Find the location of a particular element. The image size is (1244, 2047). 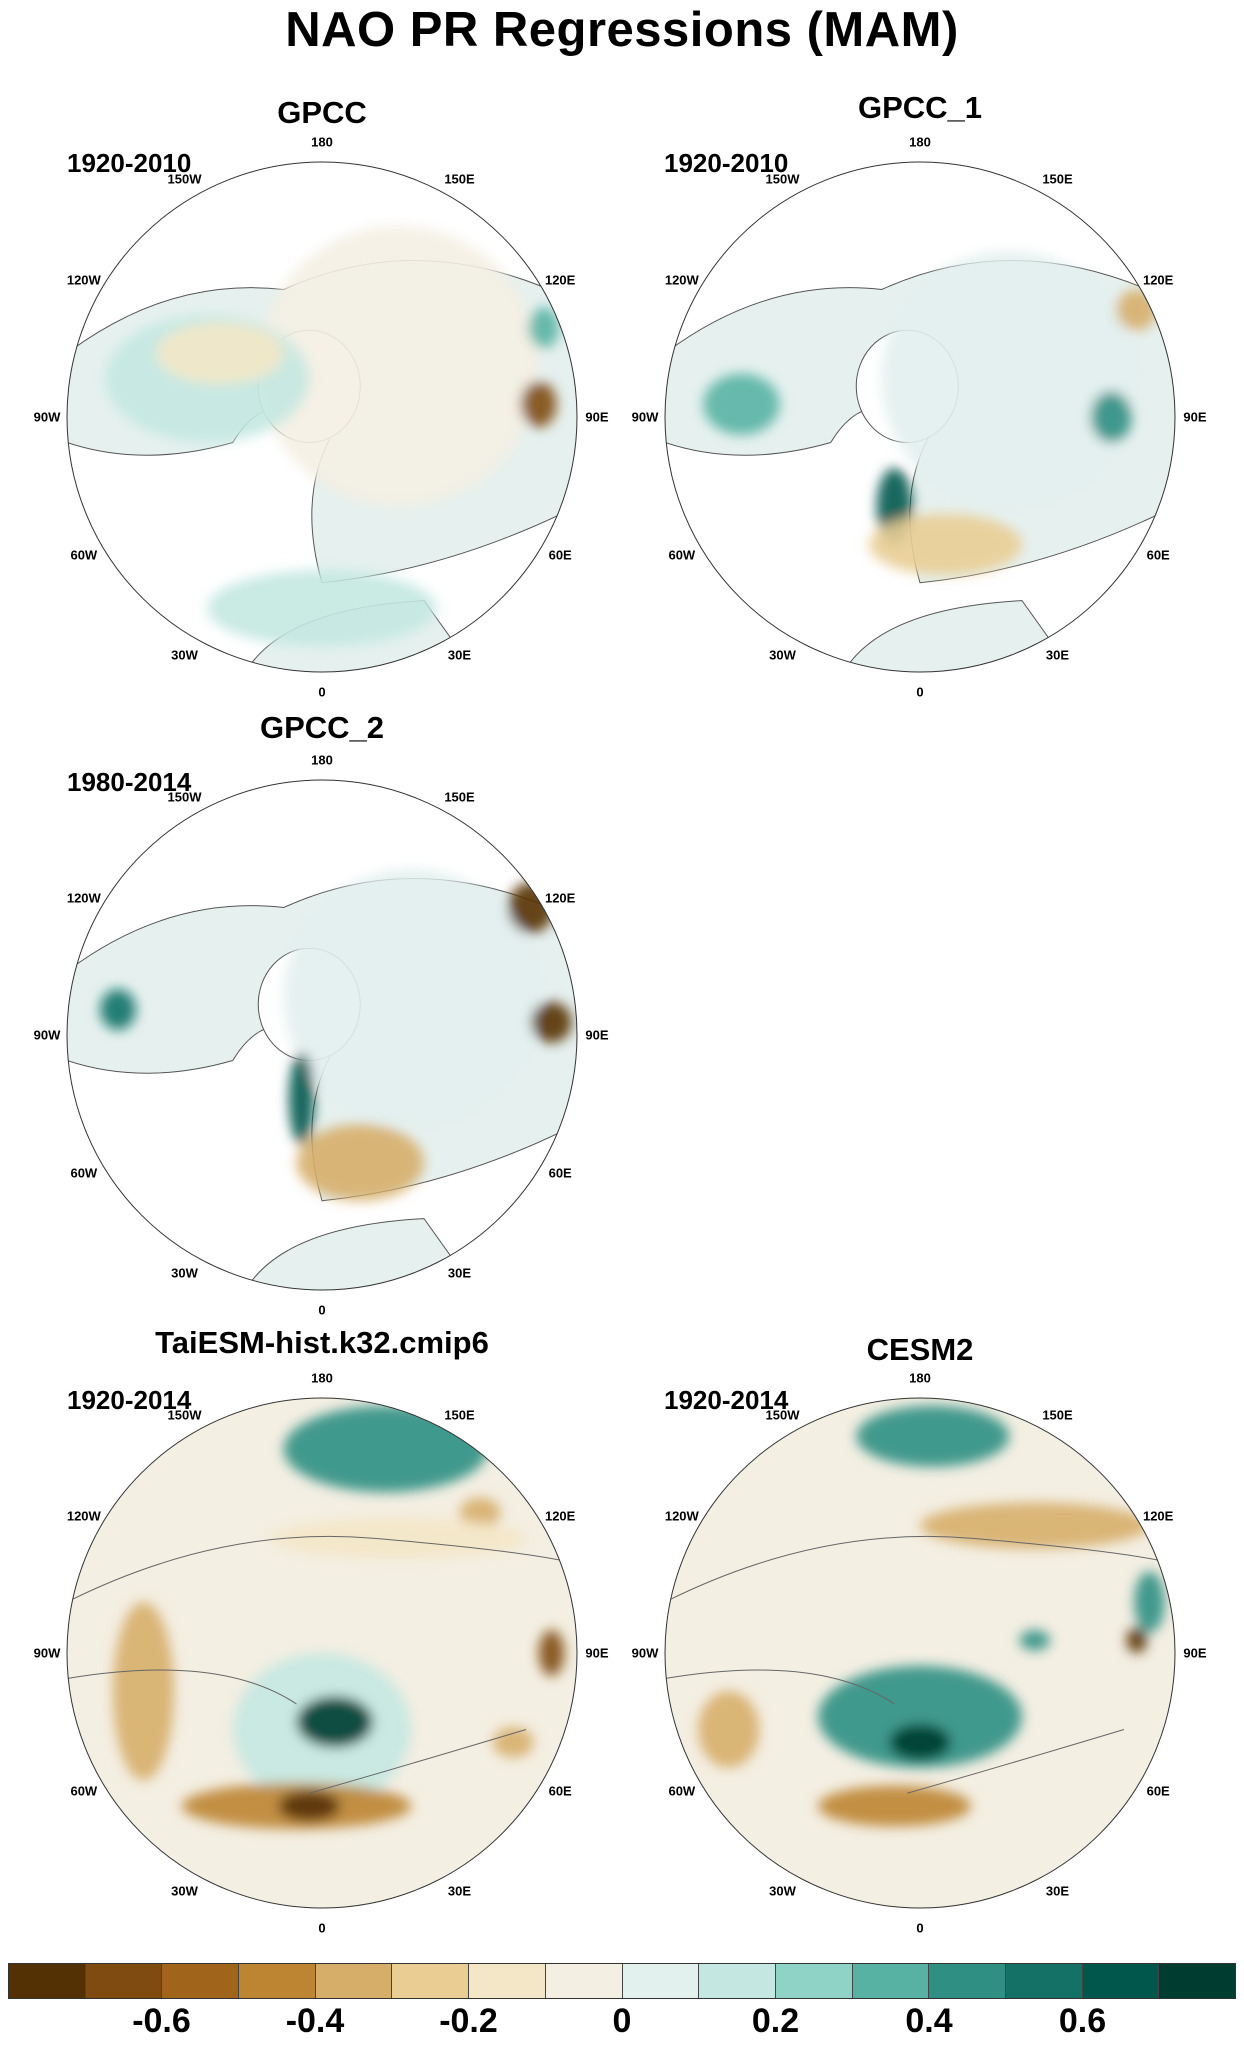

colorbar-tick-label: -0.6 is located at coordinates (161, 2021).